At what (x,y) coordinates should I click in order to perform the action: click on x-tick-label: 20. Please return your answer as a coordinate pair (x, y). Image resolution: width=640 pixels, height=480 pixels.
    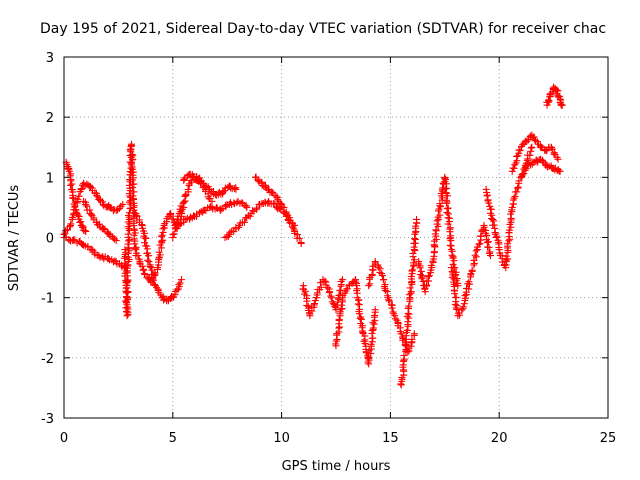
    Looking at the image, I should click on (499, 438).